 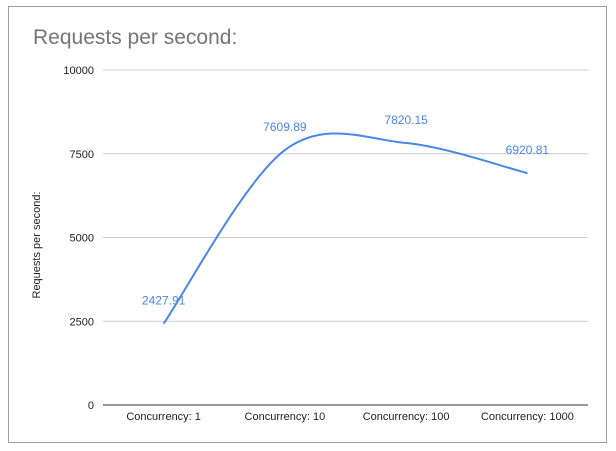 What do you see at coordinates (135, 37) in the screenshot?
I see `chart-title: Requests per second:` at bounding box center [135, 37].